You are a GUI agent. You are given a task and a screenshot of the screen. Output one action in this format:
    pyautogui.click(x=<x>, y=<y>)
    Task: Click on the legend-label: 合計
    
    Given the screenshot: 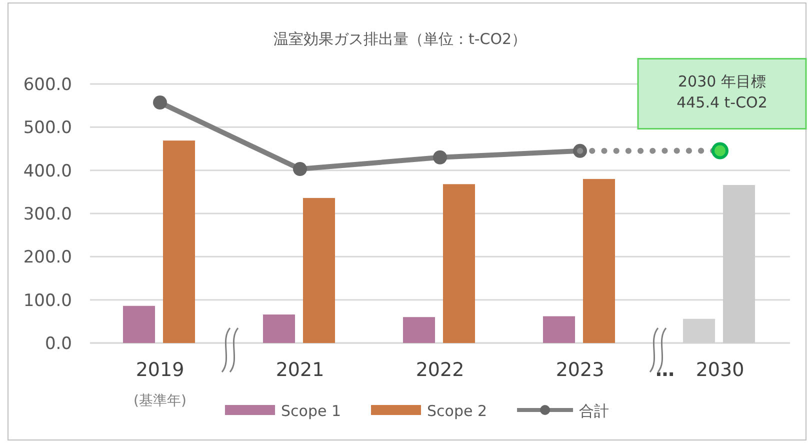 What is the action you would take?
    pyautogui.click(x=594, y=411)
    